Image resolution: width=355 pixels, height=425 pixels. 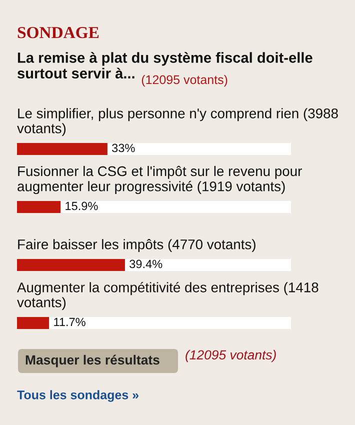 I want to click on y-tick-label: Faire baisser les impôts (4770 votants), so click(x=137, y=245).